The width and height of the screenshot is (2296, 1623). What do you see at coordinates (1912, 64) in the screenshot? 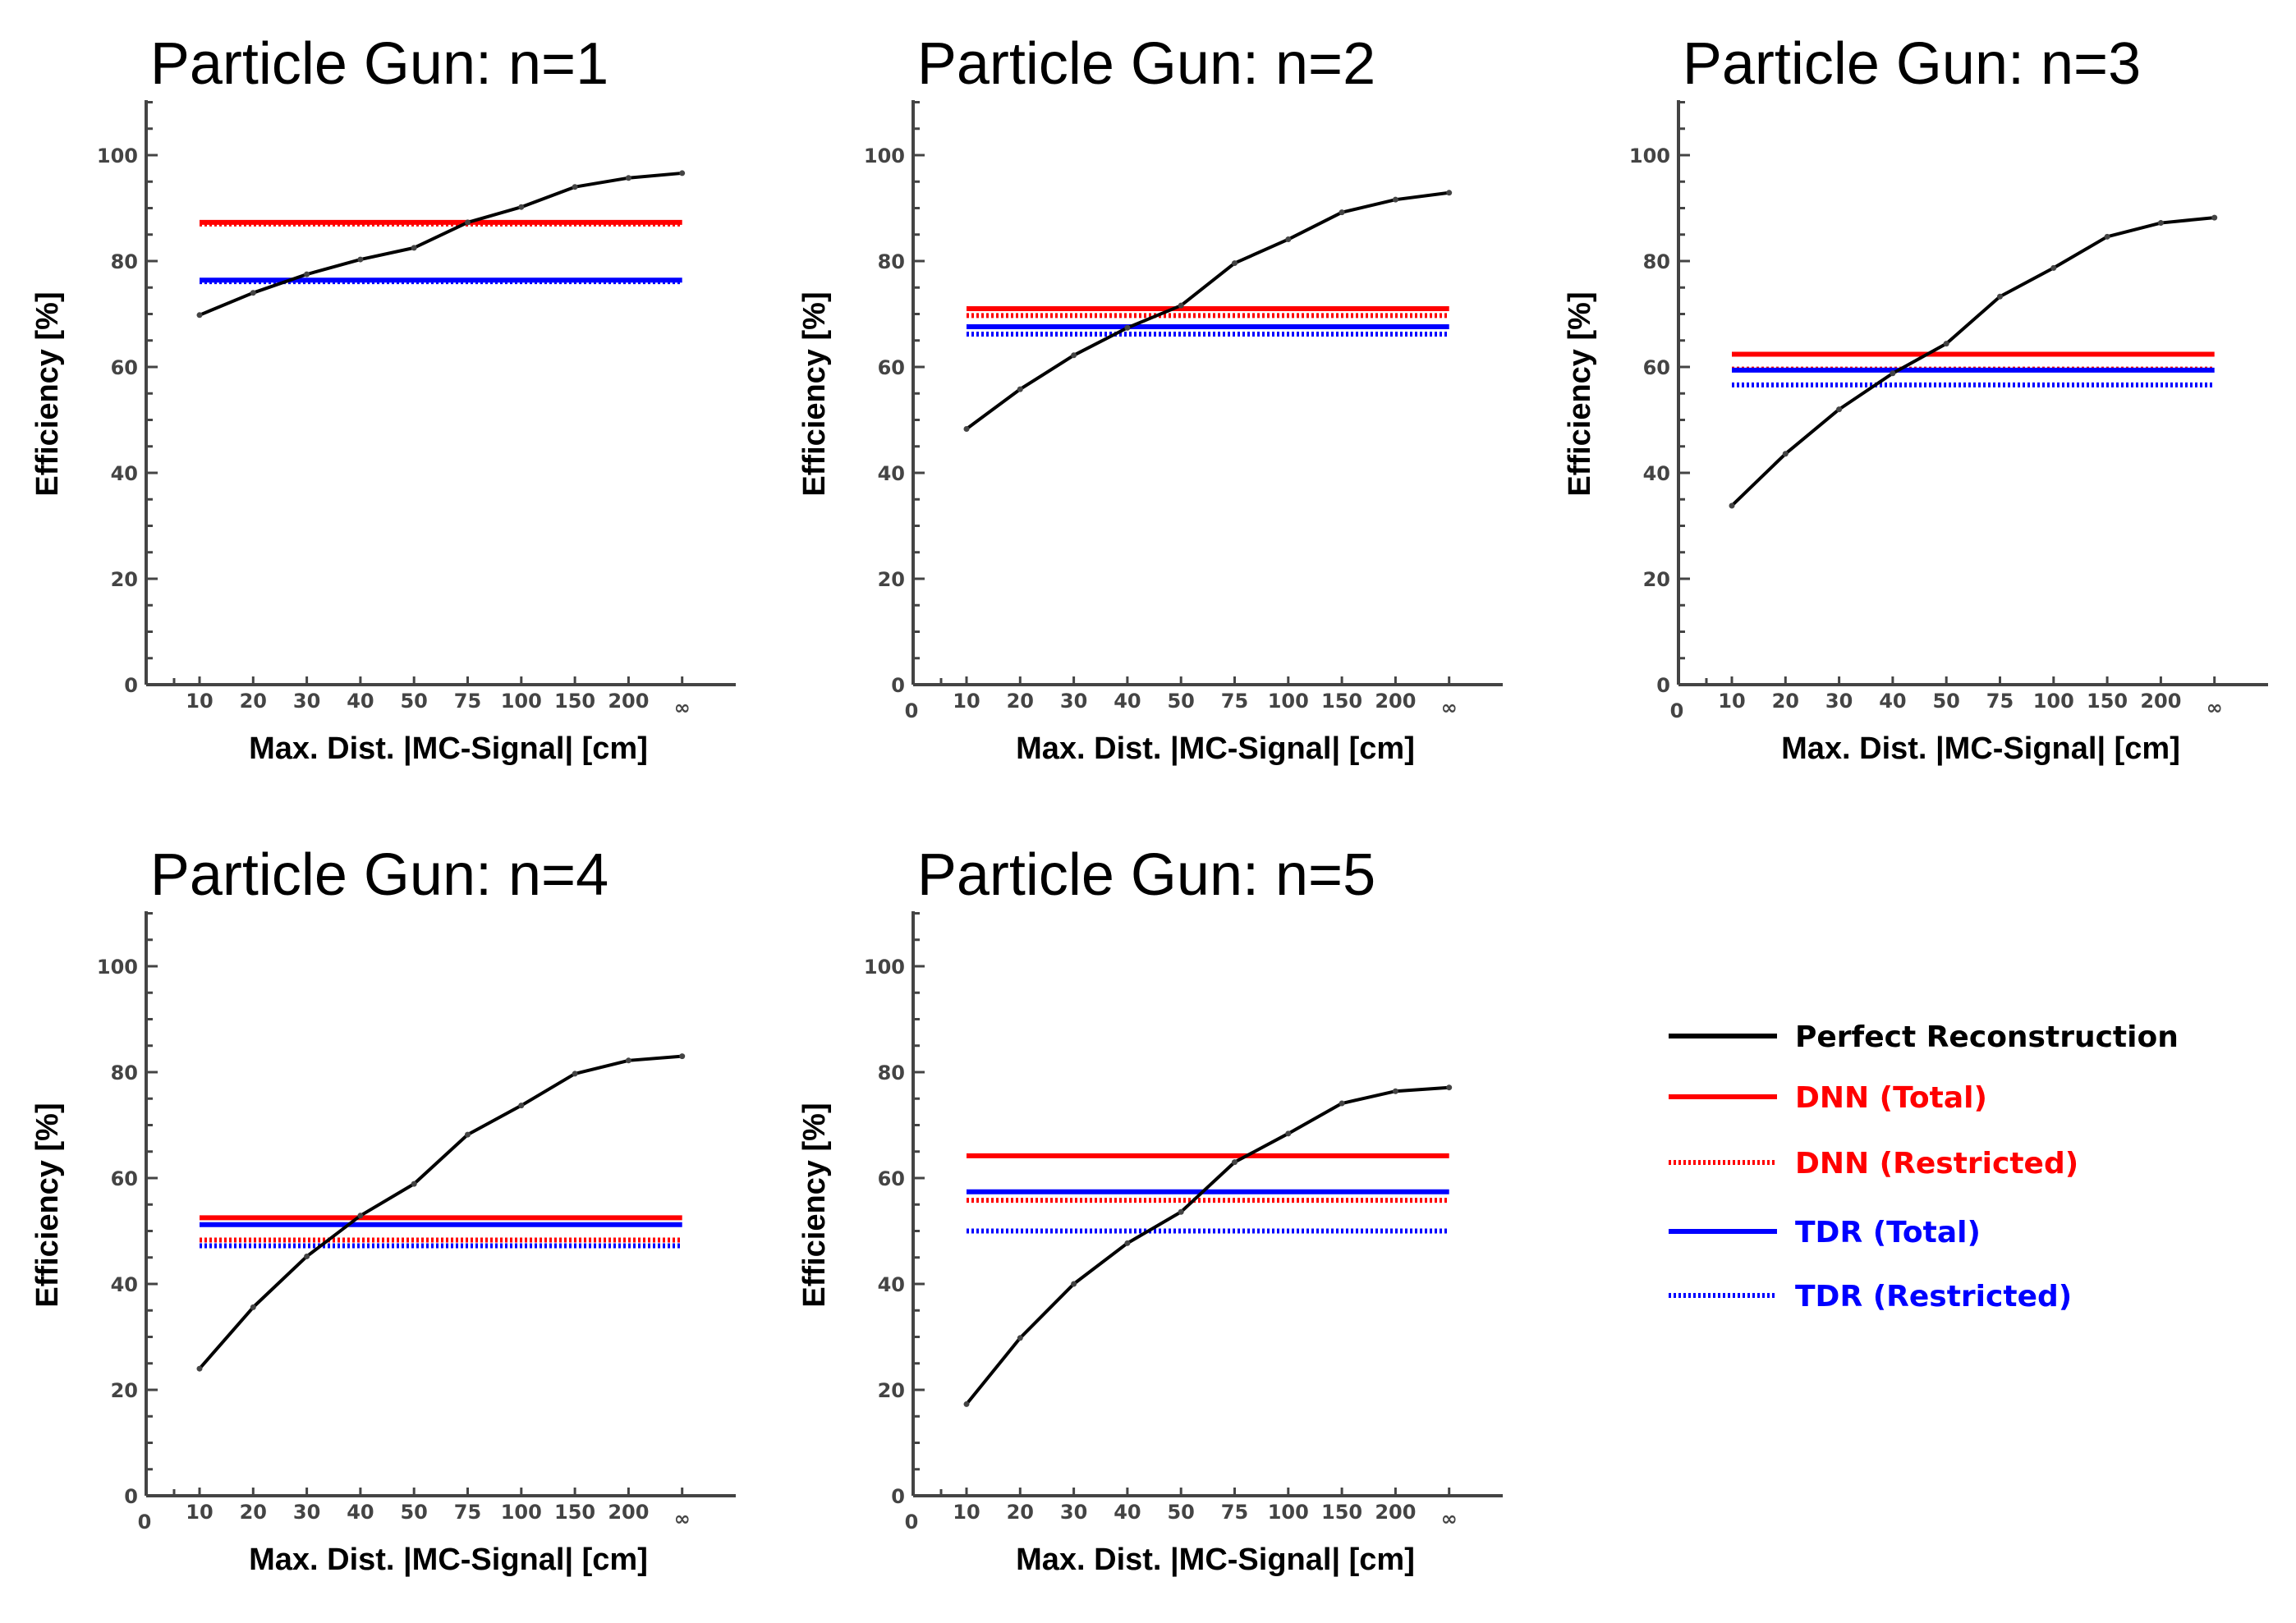
I see `chart-title: Particle Gun: n=3` at bounding box center [1912, 64].